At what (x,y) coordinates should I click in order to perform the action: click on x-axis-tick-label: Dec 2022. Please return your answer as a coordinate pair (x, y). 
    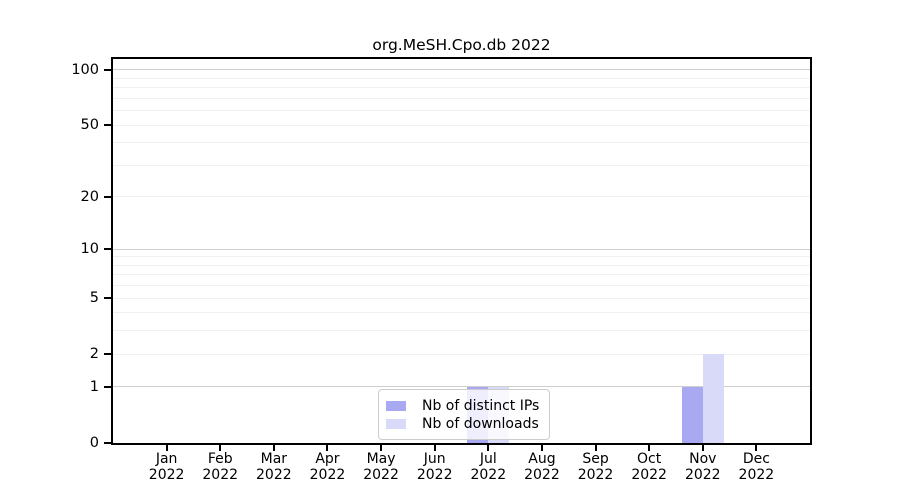
    Looking at the image, I should click on (756, 467).